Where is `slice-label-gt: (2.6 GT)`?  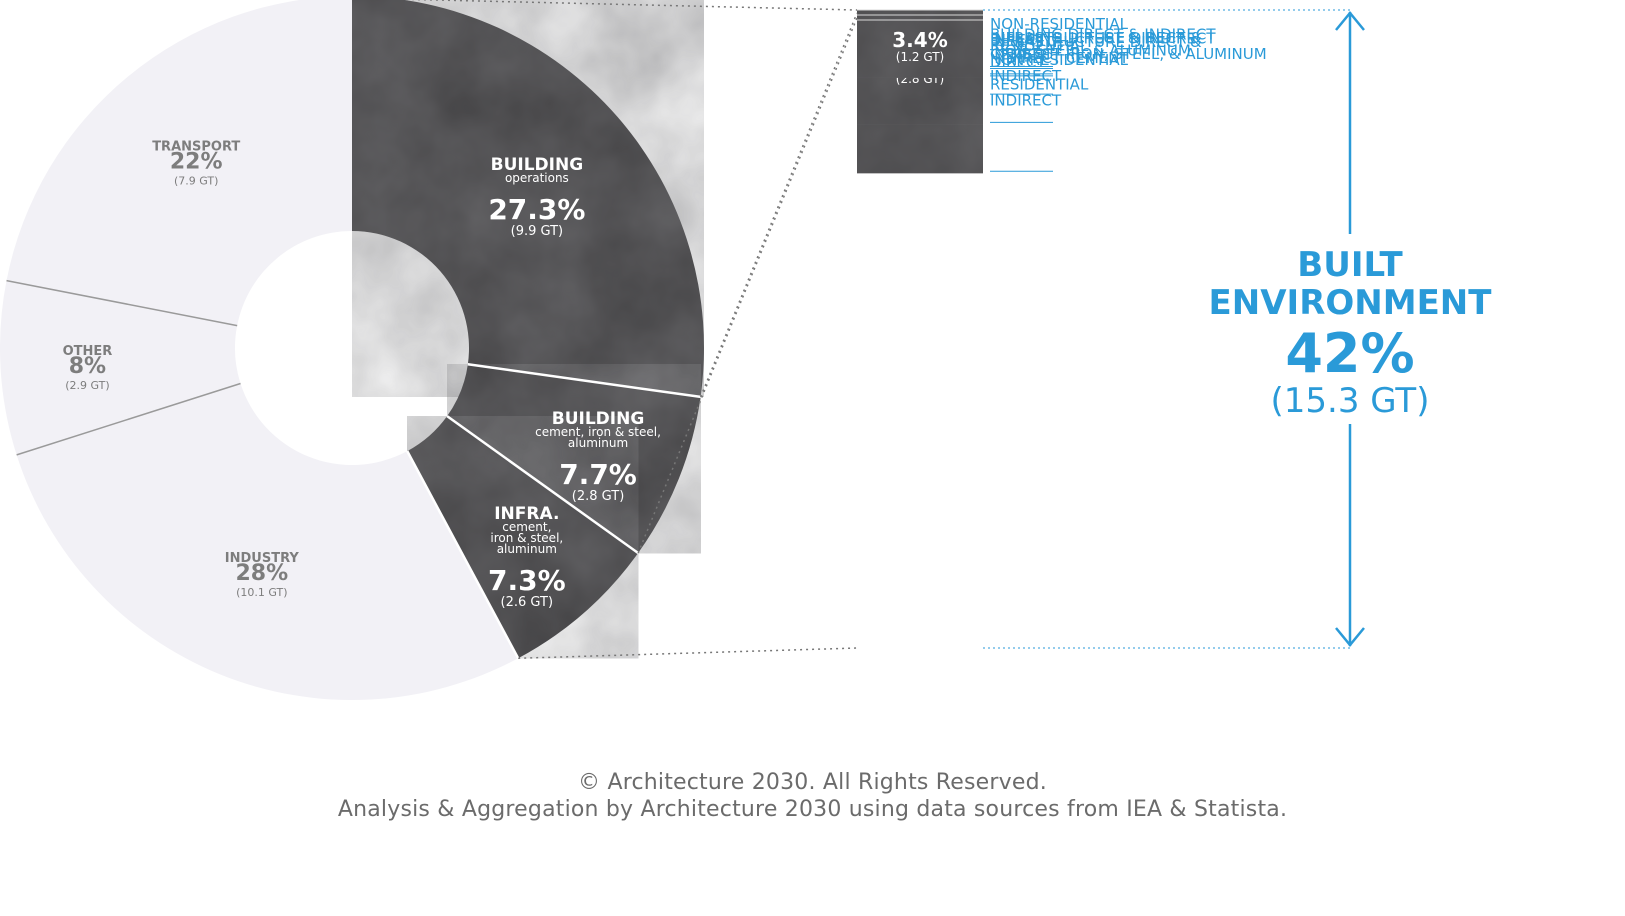 slice-label-gt: (2.6 GT) is located at coordinates (527, 602).